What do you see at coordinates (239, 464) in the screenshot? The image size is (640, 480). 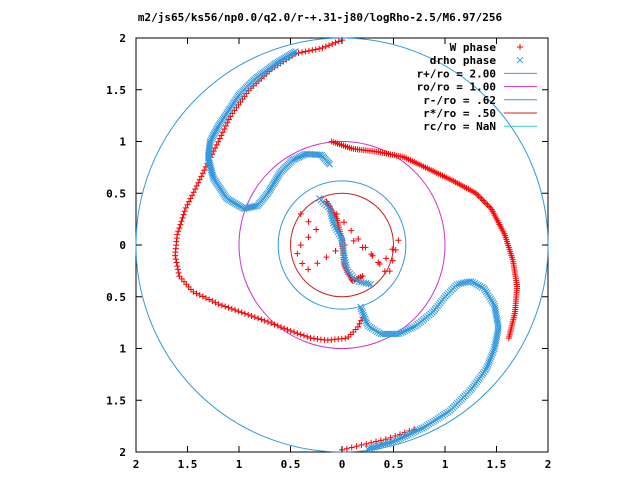 I see `x-tick-label: 1` at bounding box center [239, 464].